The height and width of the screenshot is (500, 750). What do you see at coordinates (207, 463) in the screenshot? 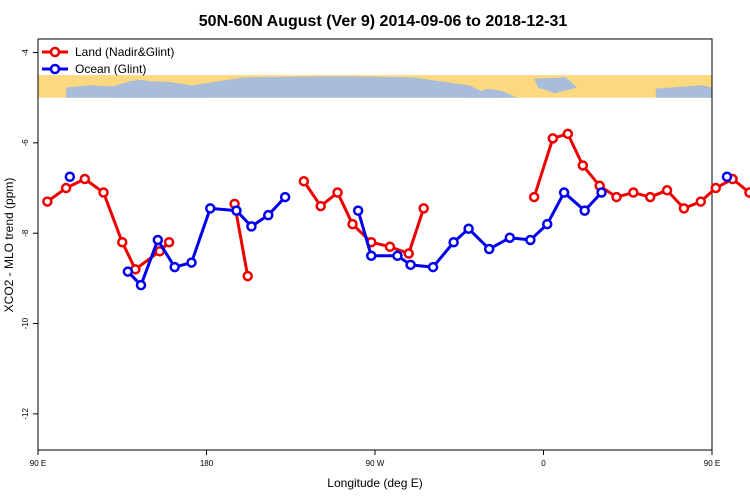
I see `x-tick-label-1: 180` at bounding box center [207, 463].